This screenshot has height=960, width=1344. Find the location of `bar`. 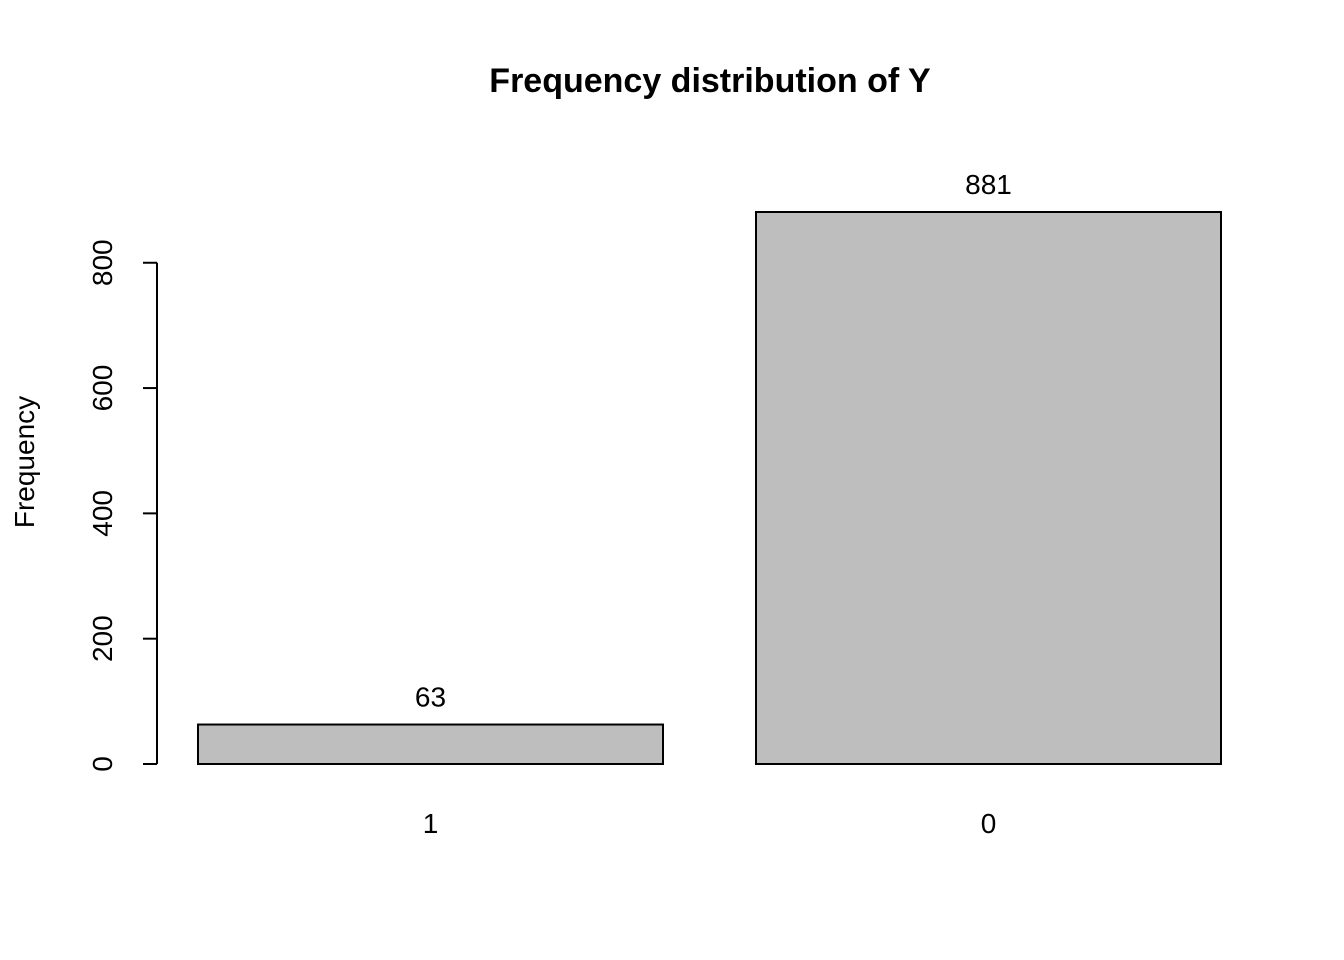

bar is located at coordinates (430, 744).